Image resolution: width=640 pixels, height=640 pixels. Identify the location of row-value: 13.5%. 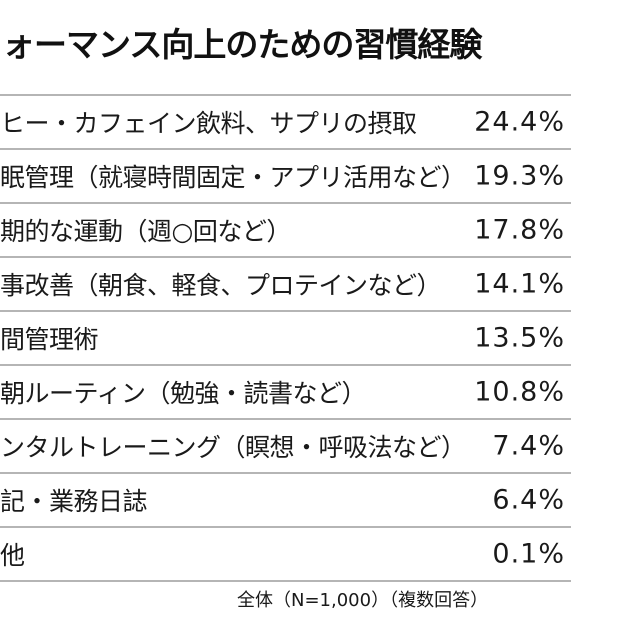
(519, 338).